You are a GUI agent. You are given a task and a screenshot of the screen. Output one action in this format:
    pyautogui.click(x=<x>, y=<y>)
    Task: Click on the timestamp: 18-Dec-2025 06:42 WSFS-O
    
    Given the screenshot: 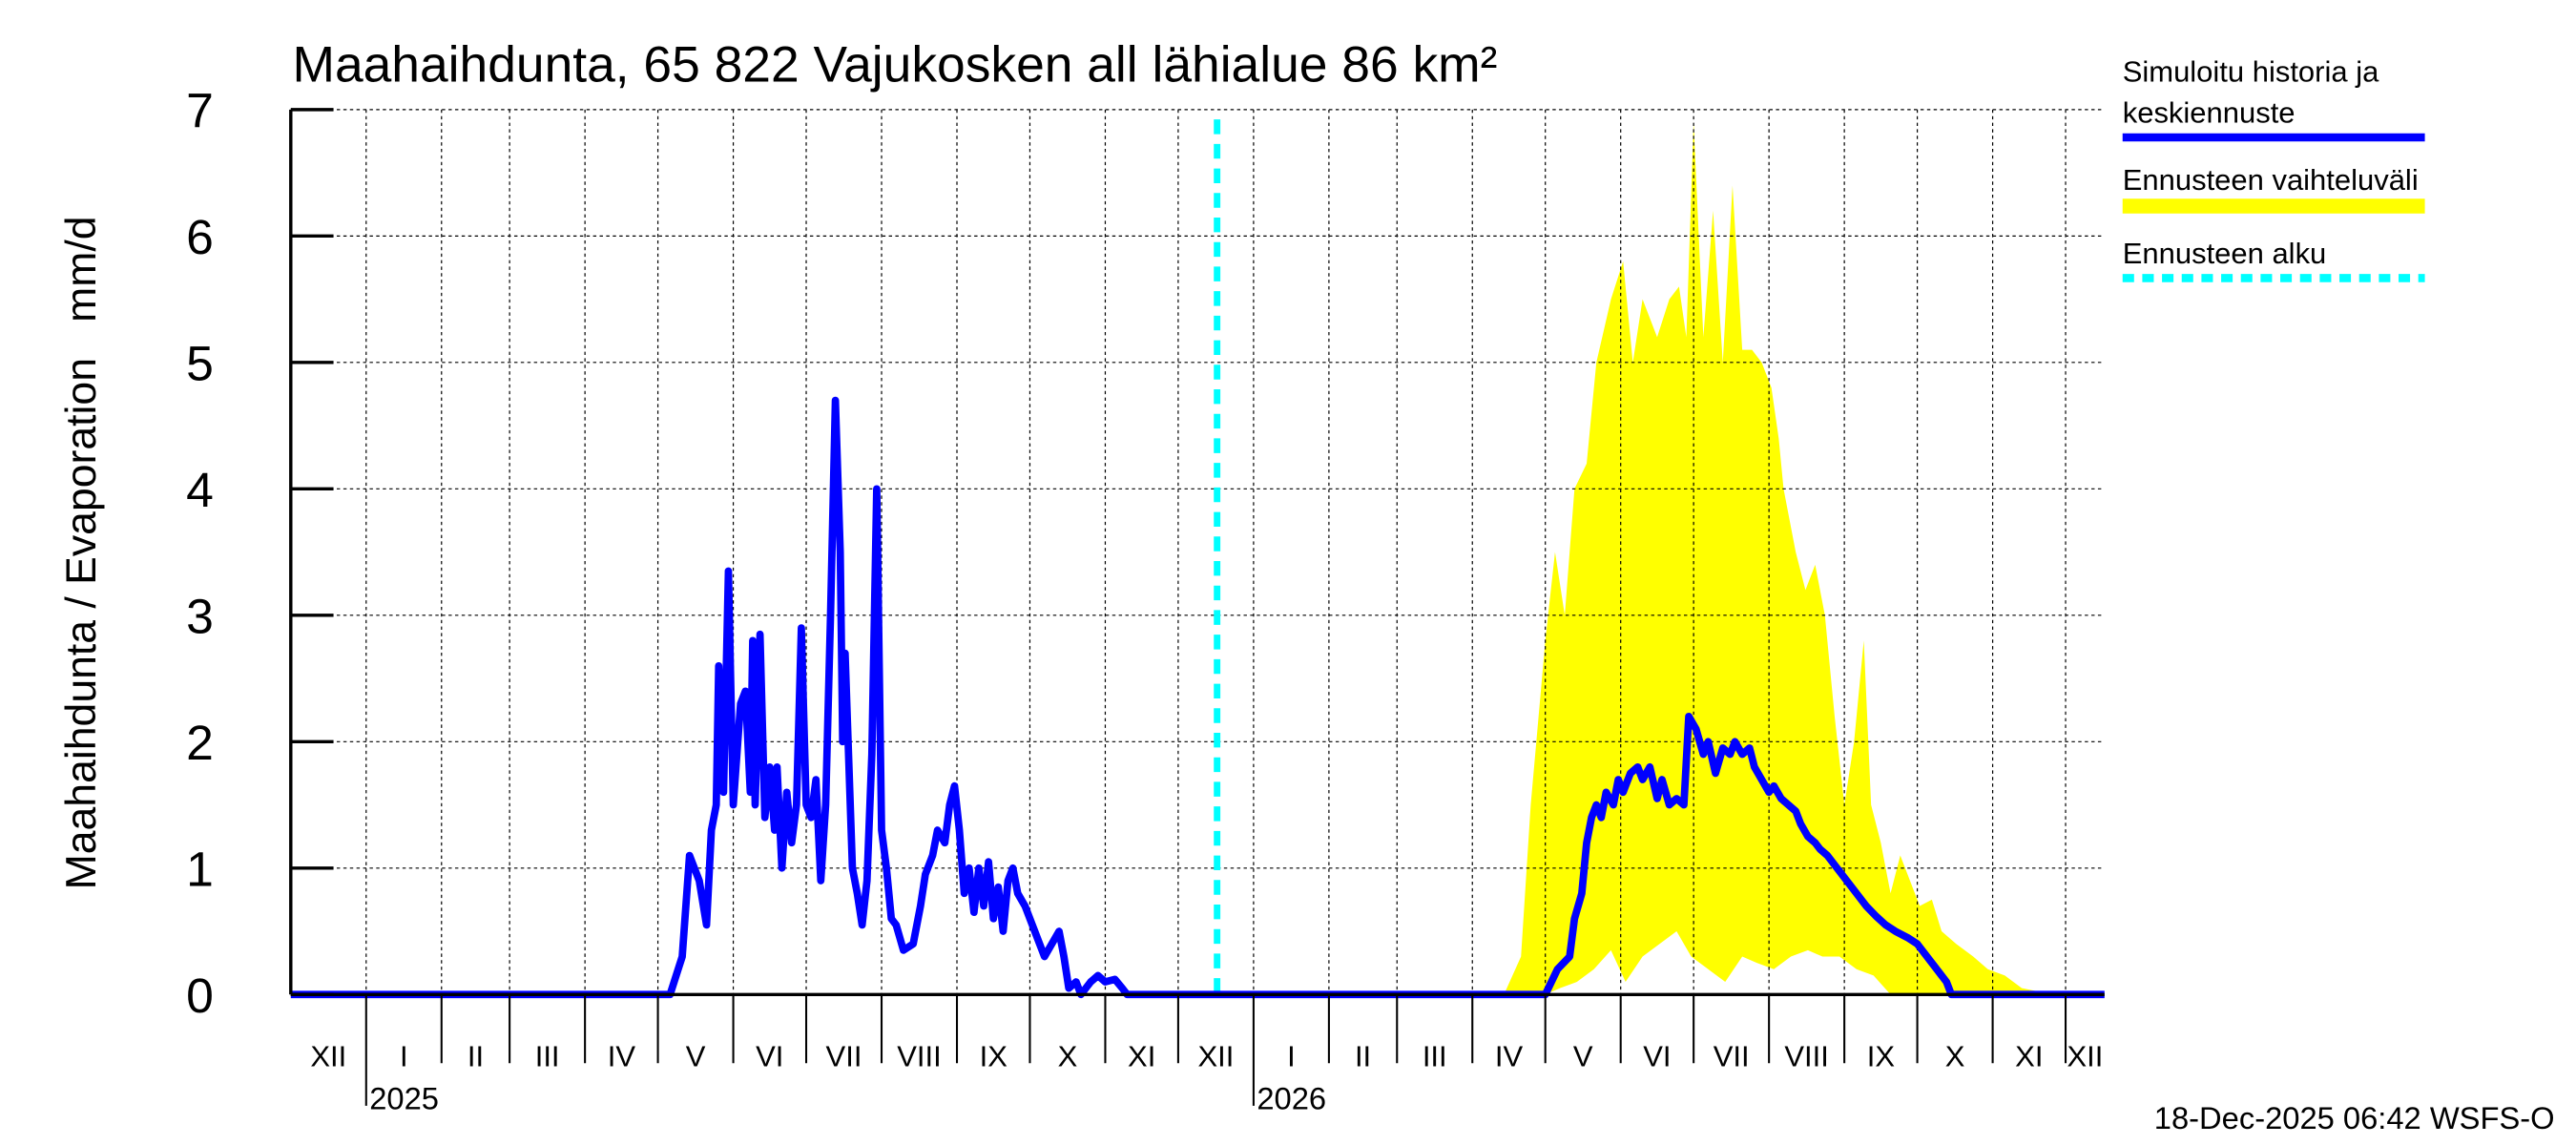 What is the action you would take?
    pyautogui.click(x=2354, y=1117)
    